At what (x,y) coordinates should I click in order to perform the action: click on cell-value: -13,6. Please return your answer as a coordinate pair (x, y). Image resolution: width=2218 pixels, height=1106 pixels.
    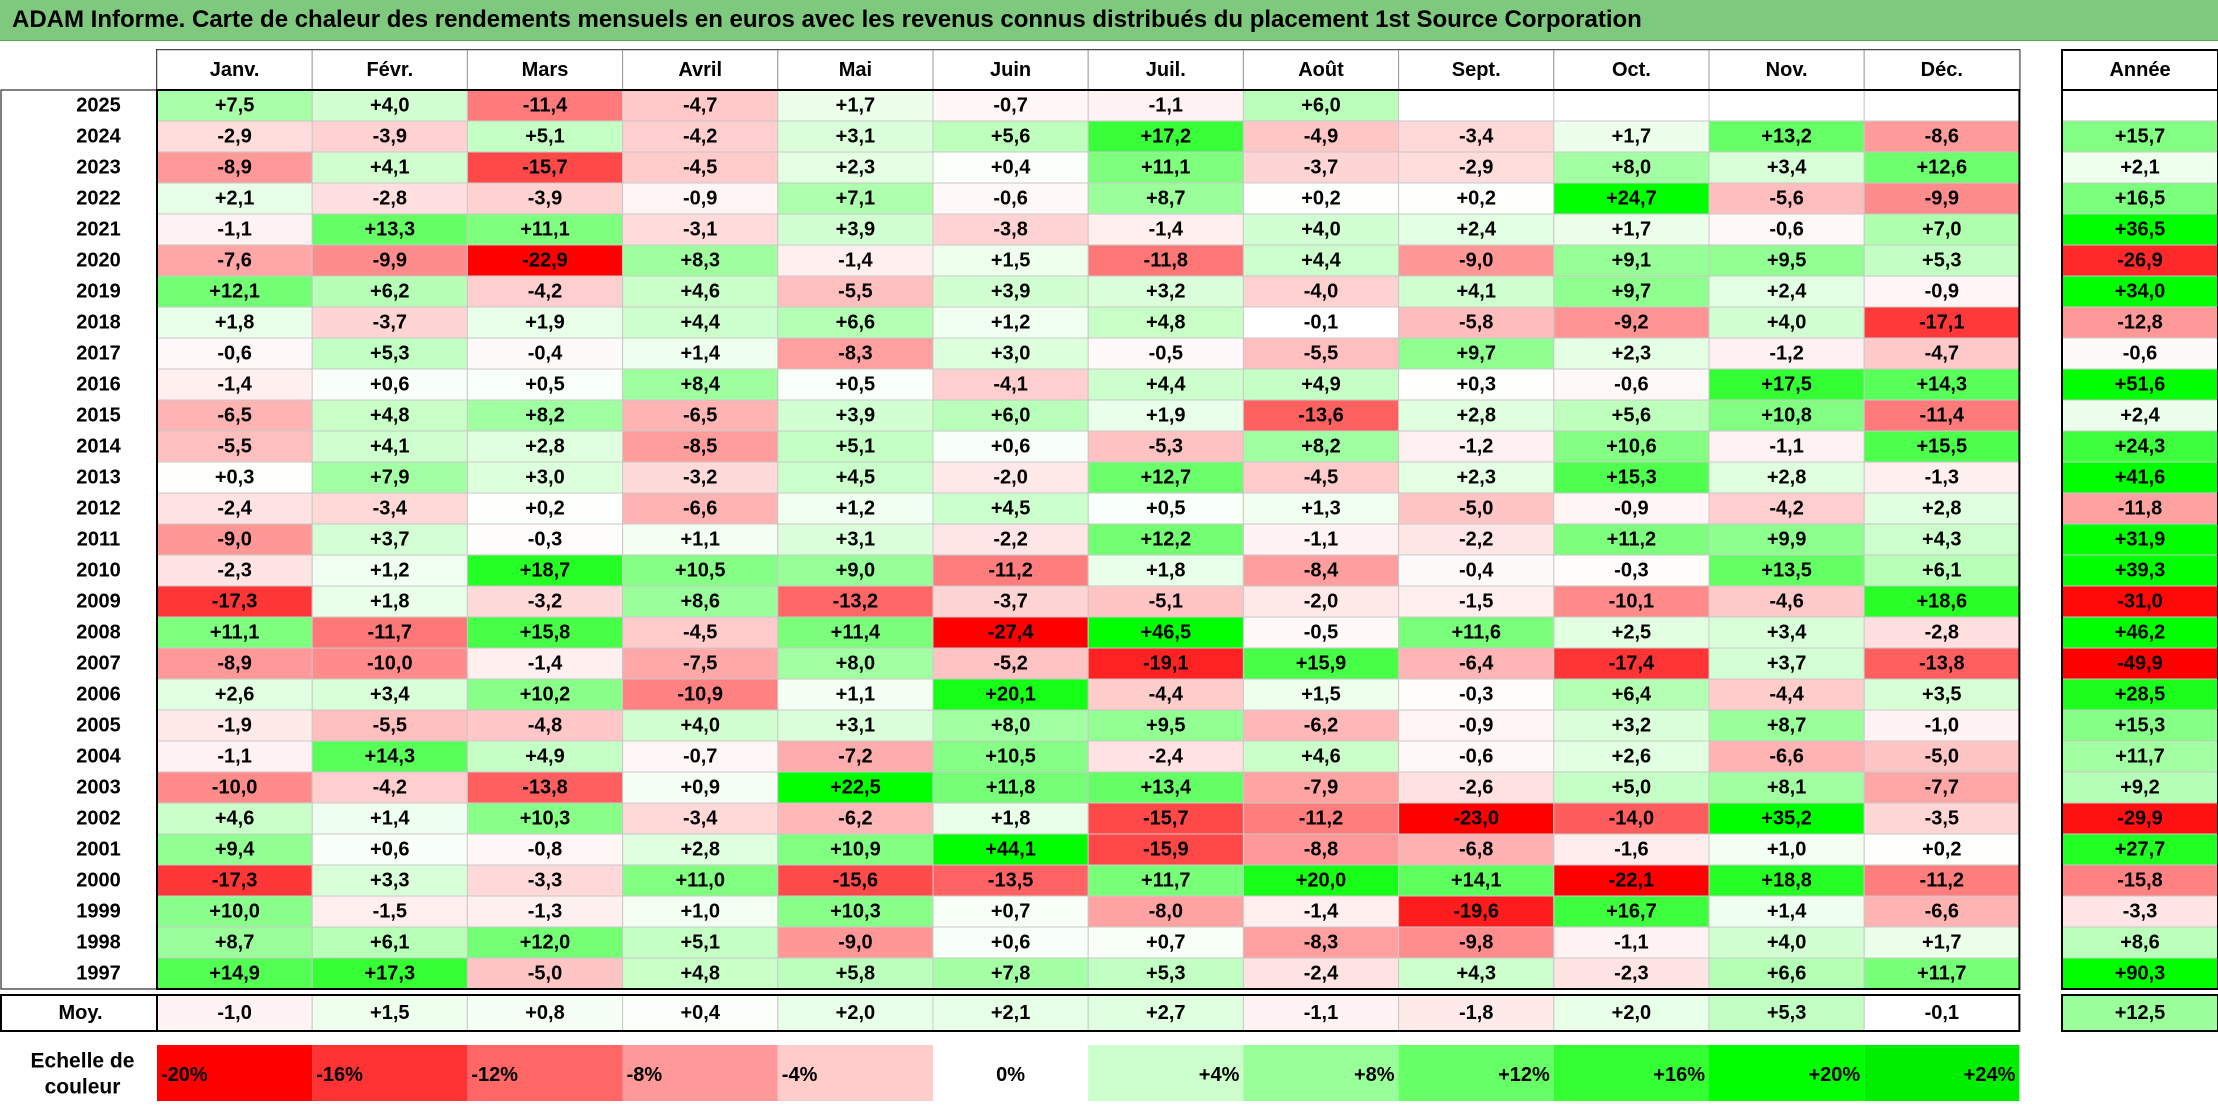
    Looking at the image, I should click on (1321, 416).